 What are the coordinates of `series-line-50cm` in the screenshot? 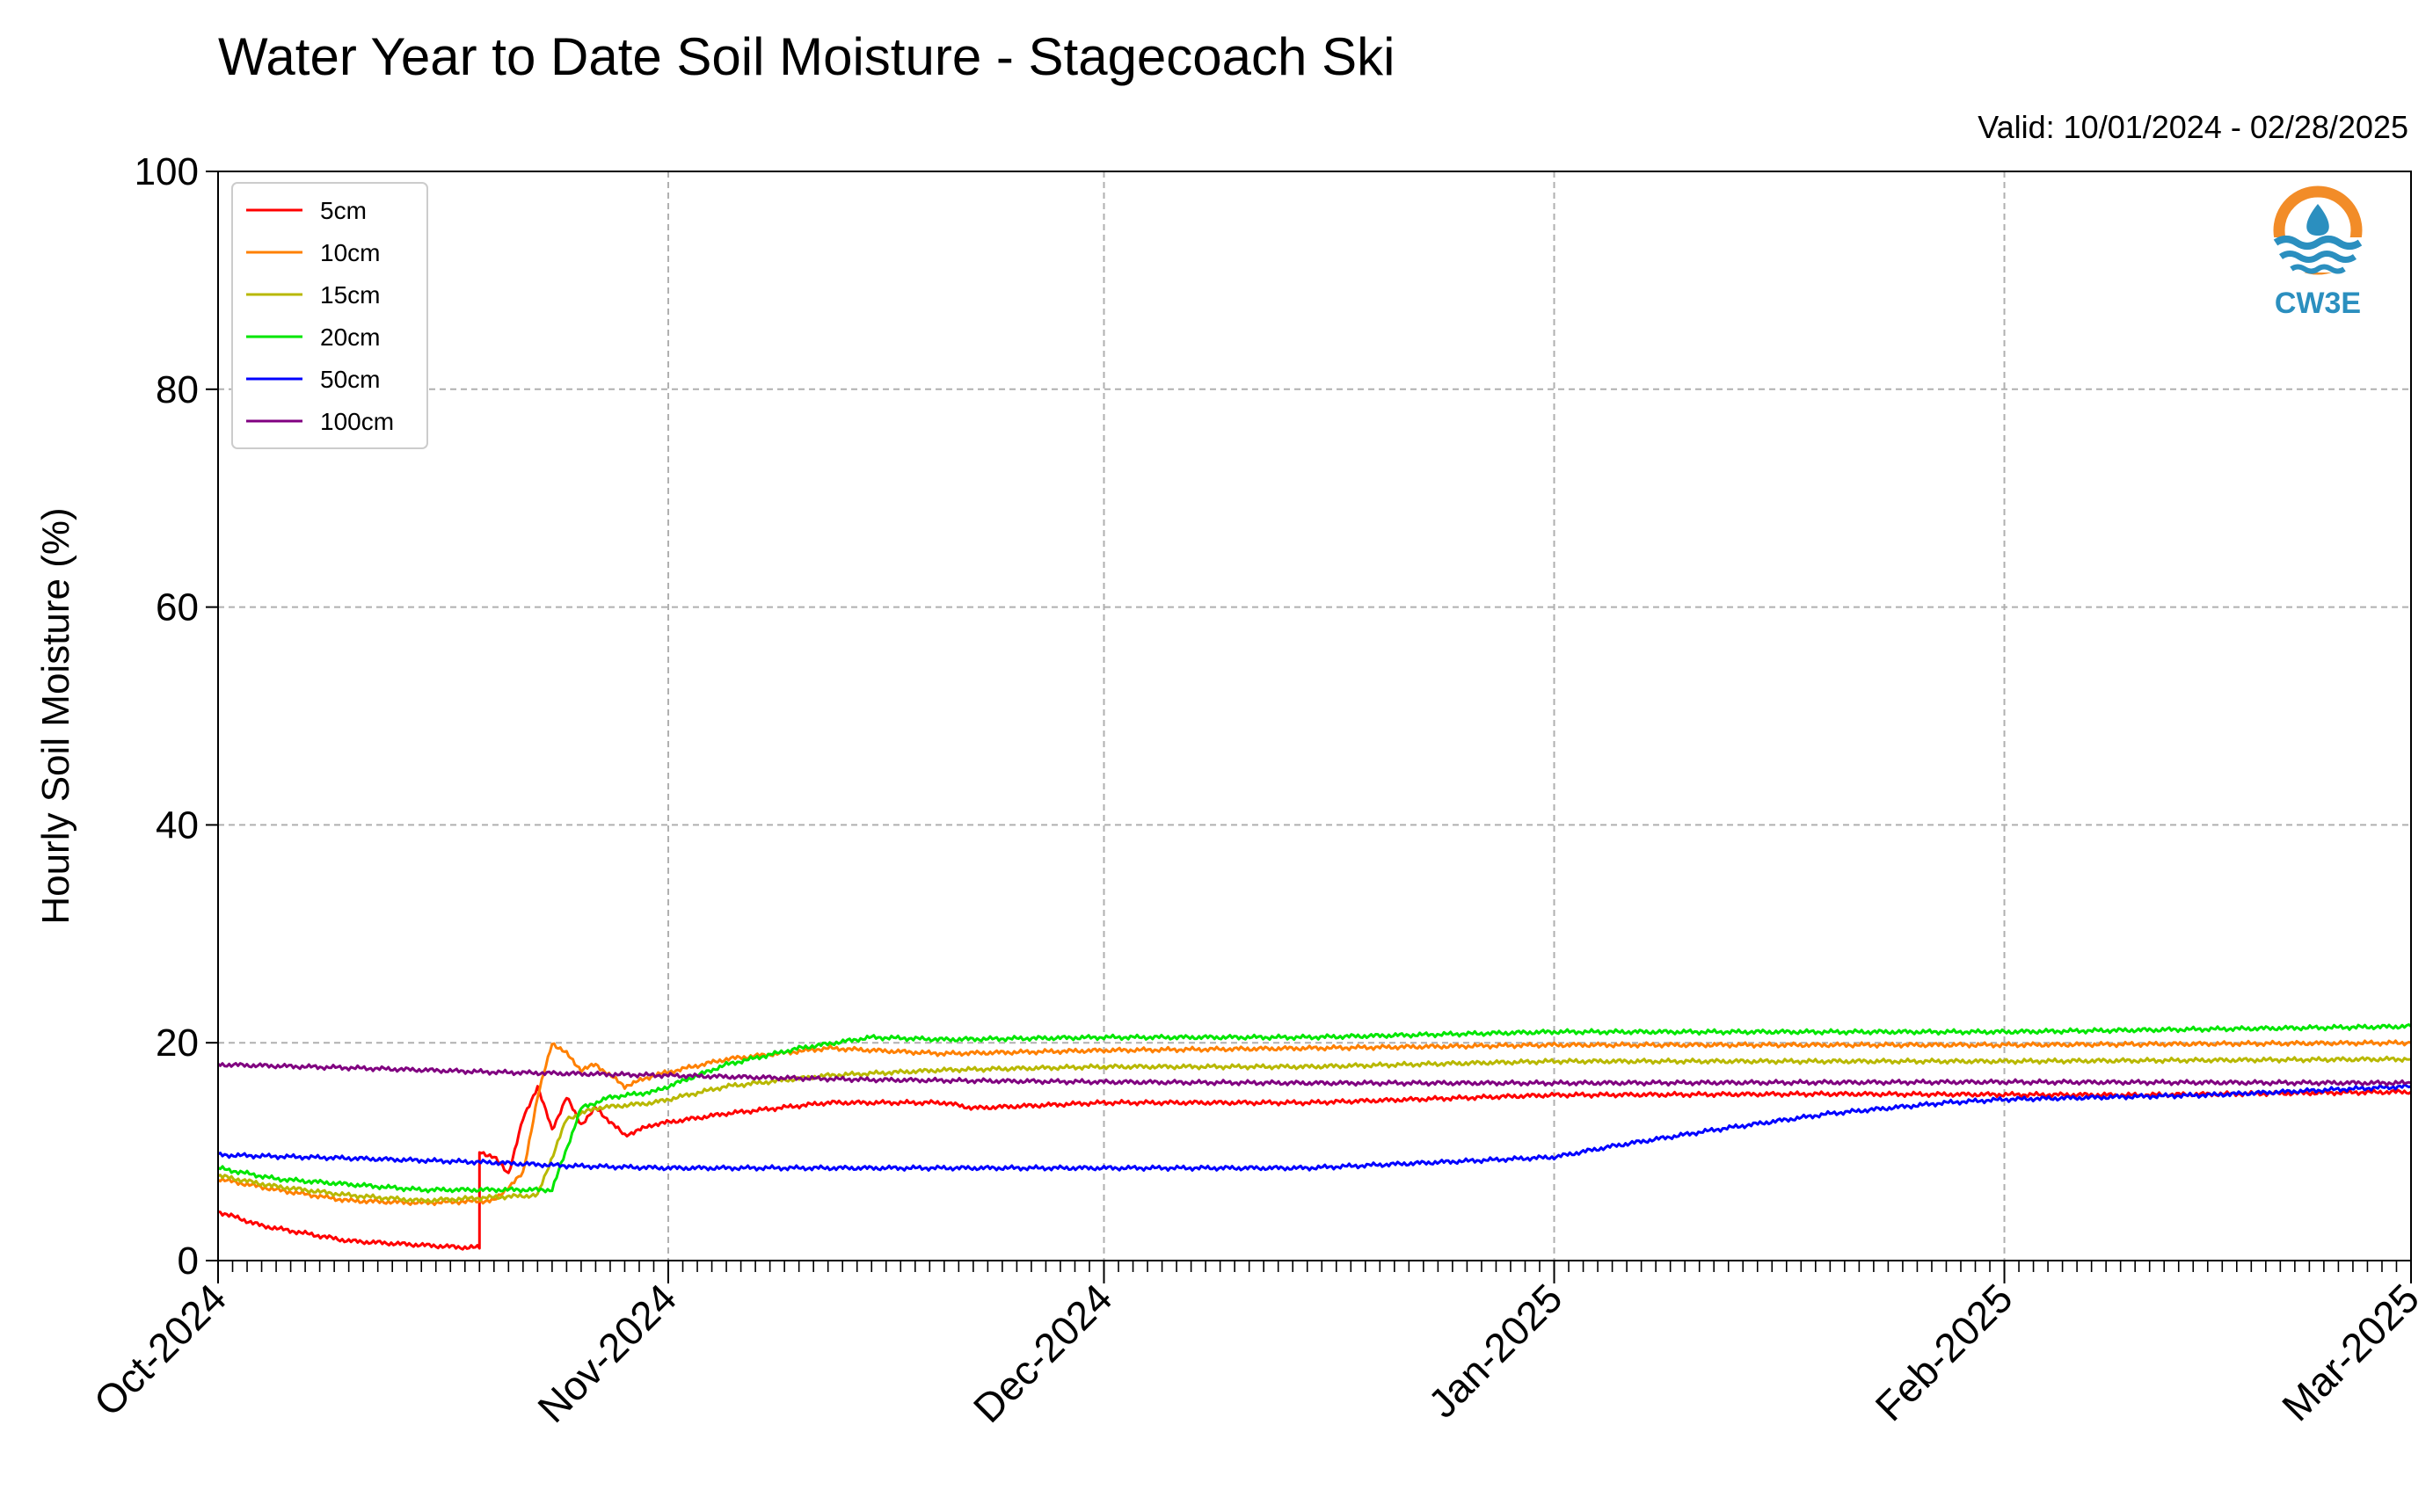 It's located at (1314, 1127).